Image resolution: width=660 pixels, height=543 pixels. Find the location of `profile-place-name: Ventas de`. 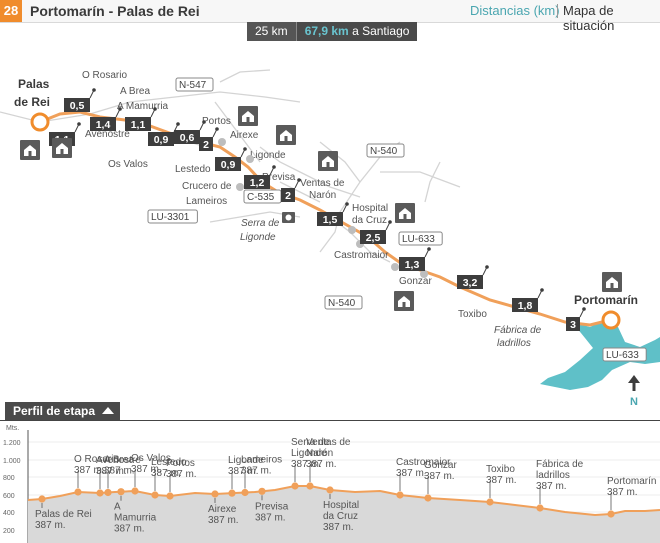

profile-place-name: Ventas de is located at coordinates (328, 442).